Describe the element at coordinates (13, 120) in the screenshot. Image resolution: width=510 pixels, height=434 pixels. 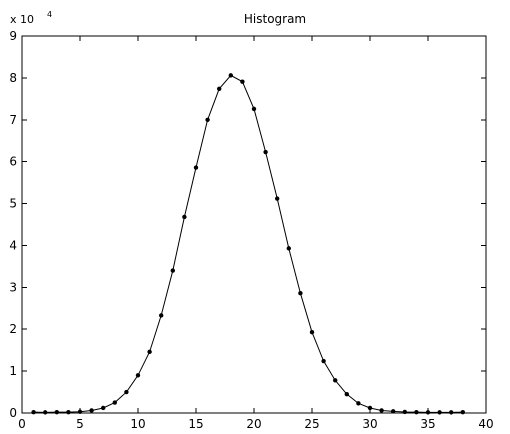
I see `y-tick-label: 7` at that location.